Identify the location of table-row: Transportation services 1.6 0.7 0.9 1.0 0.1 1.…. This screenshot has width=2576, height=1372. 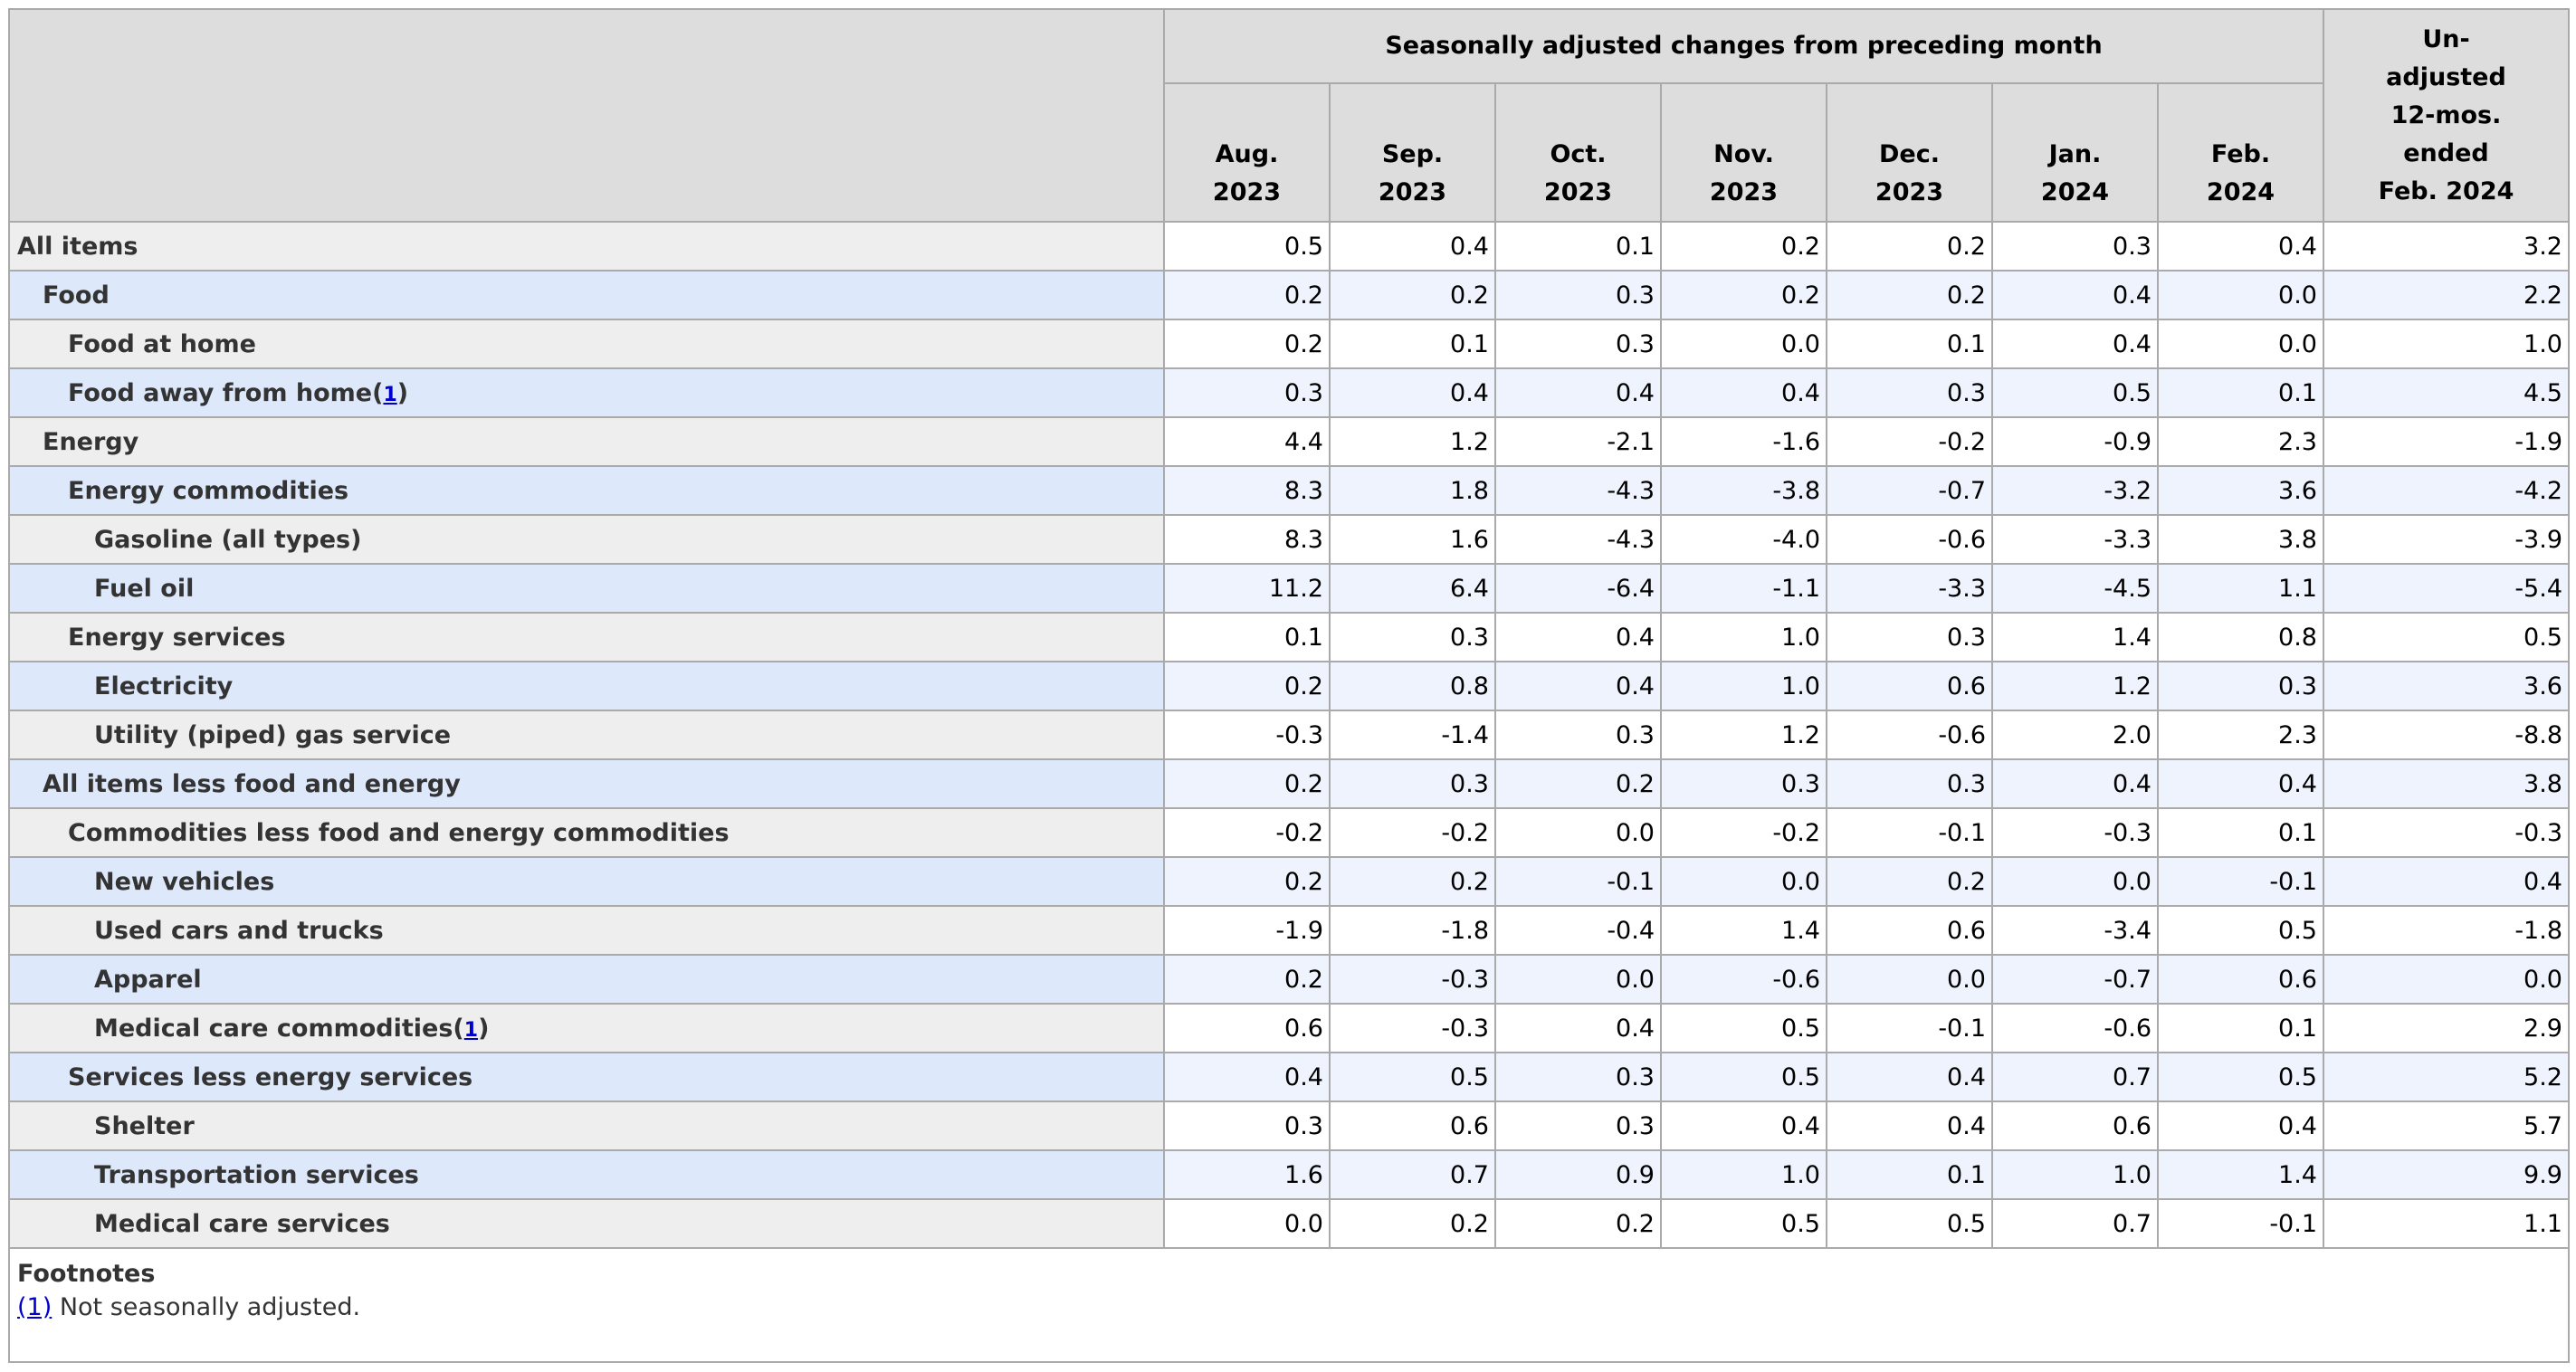
(1289, 1174).